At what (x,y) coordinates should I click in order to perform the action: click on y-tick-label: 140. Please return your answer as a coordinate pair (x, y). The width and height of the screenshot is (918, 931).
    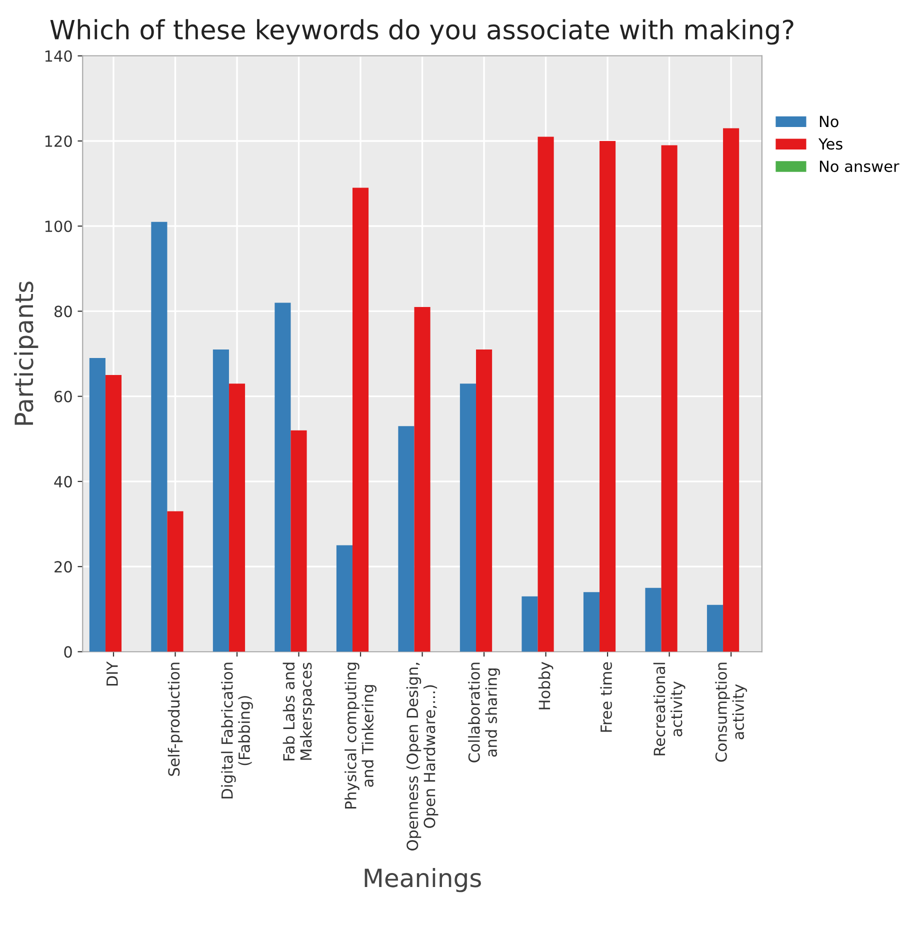
    Looking at the image, I should click on (58, 56).